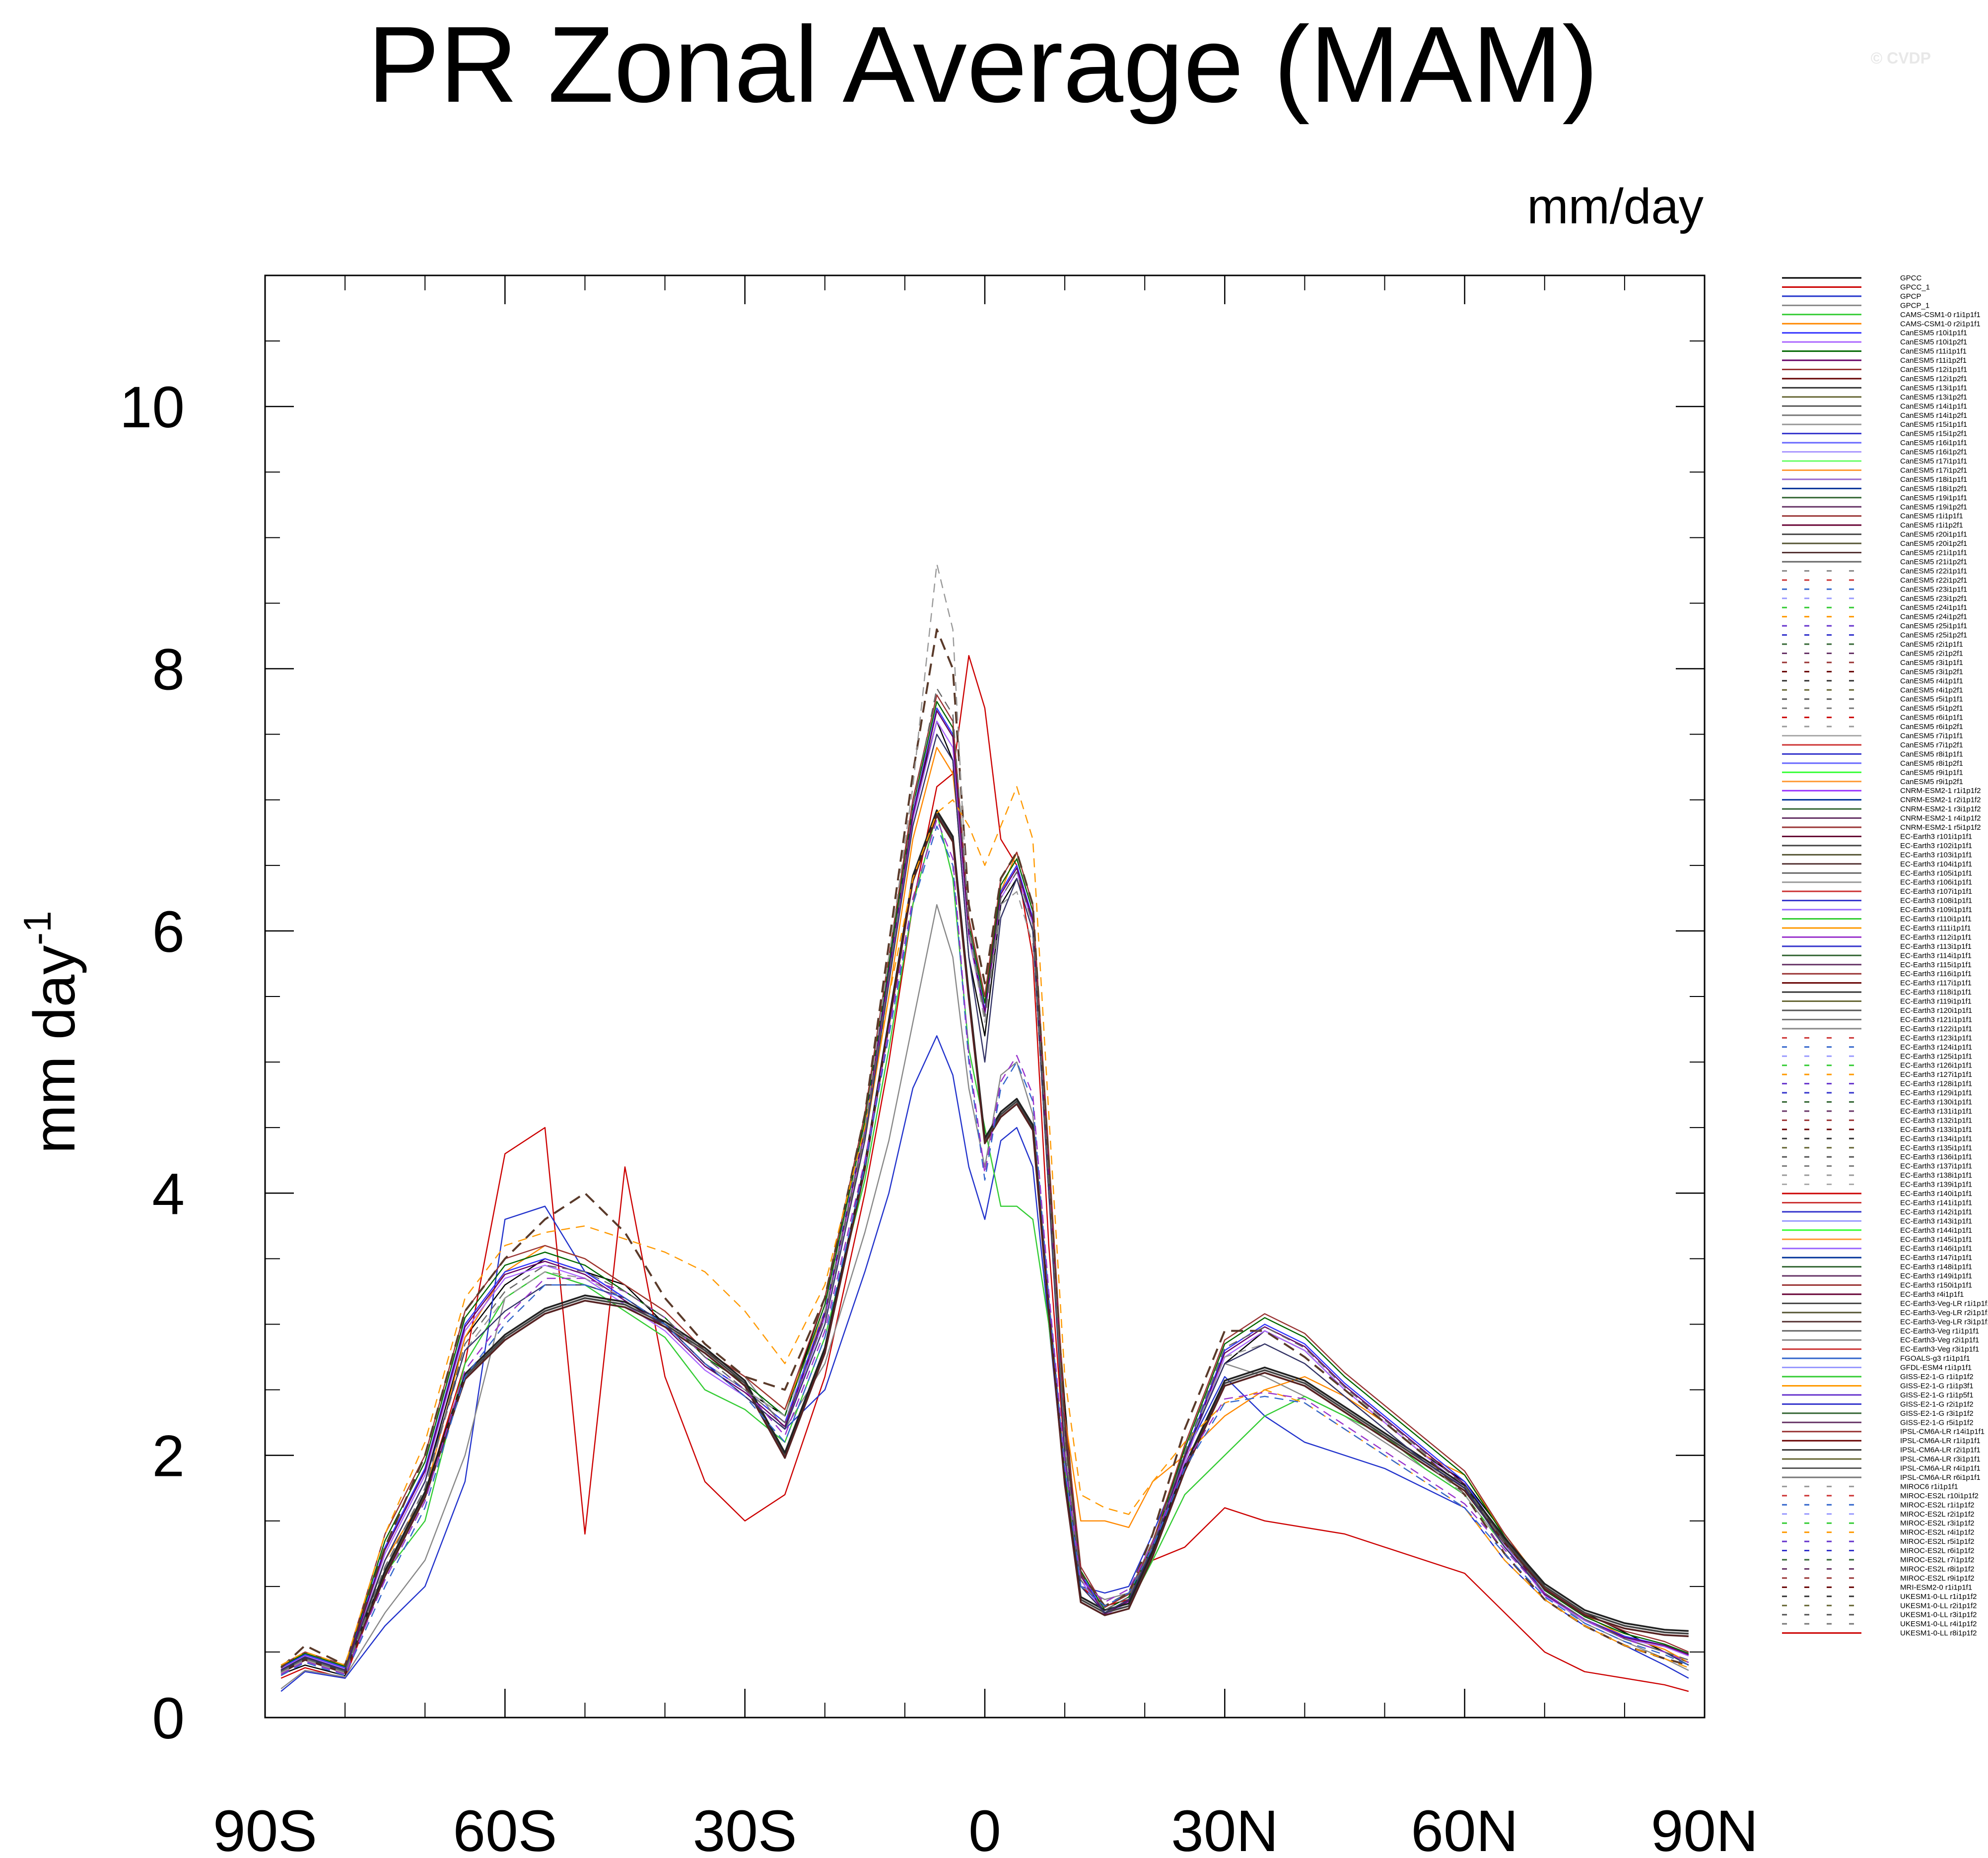  Describe the element at coordinates (1931, 782) in the screenshot. I see `legend-label: CanESM5 r9i1p2f1` at that location.